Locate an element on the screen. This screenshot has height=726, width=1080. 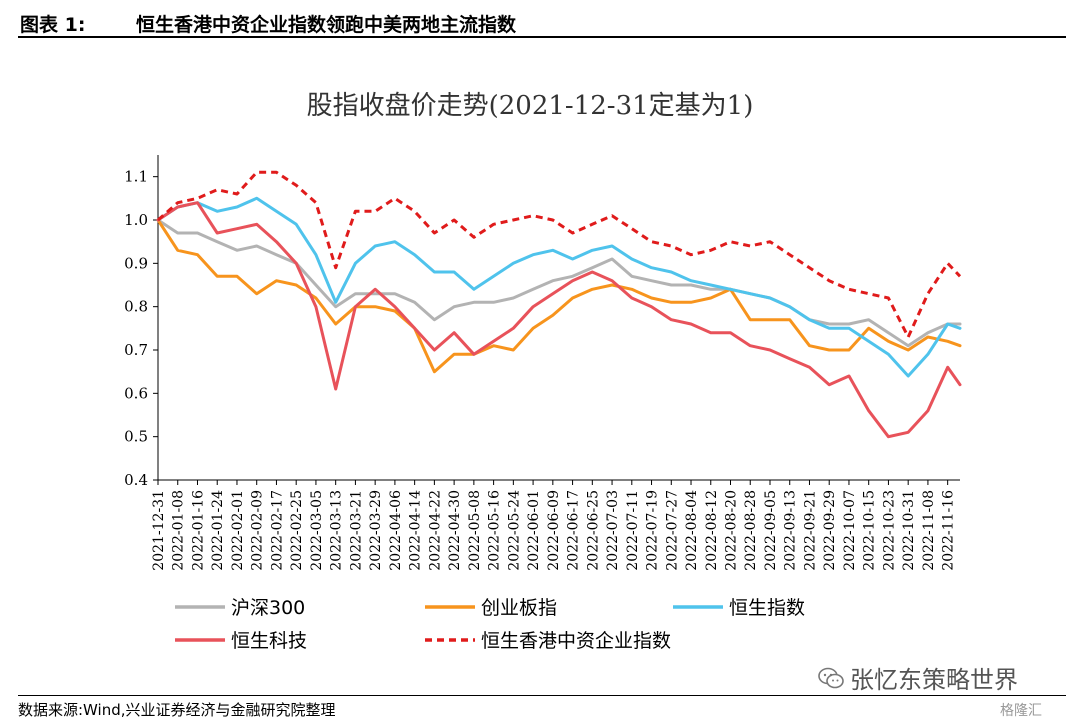
figure-header: 图表 1: 恒生香港中资企业指数领跑中美两地主流指数 is located at coordinates (542, 22).